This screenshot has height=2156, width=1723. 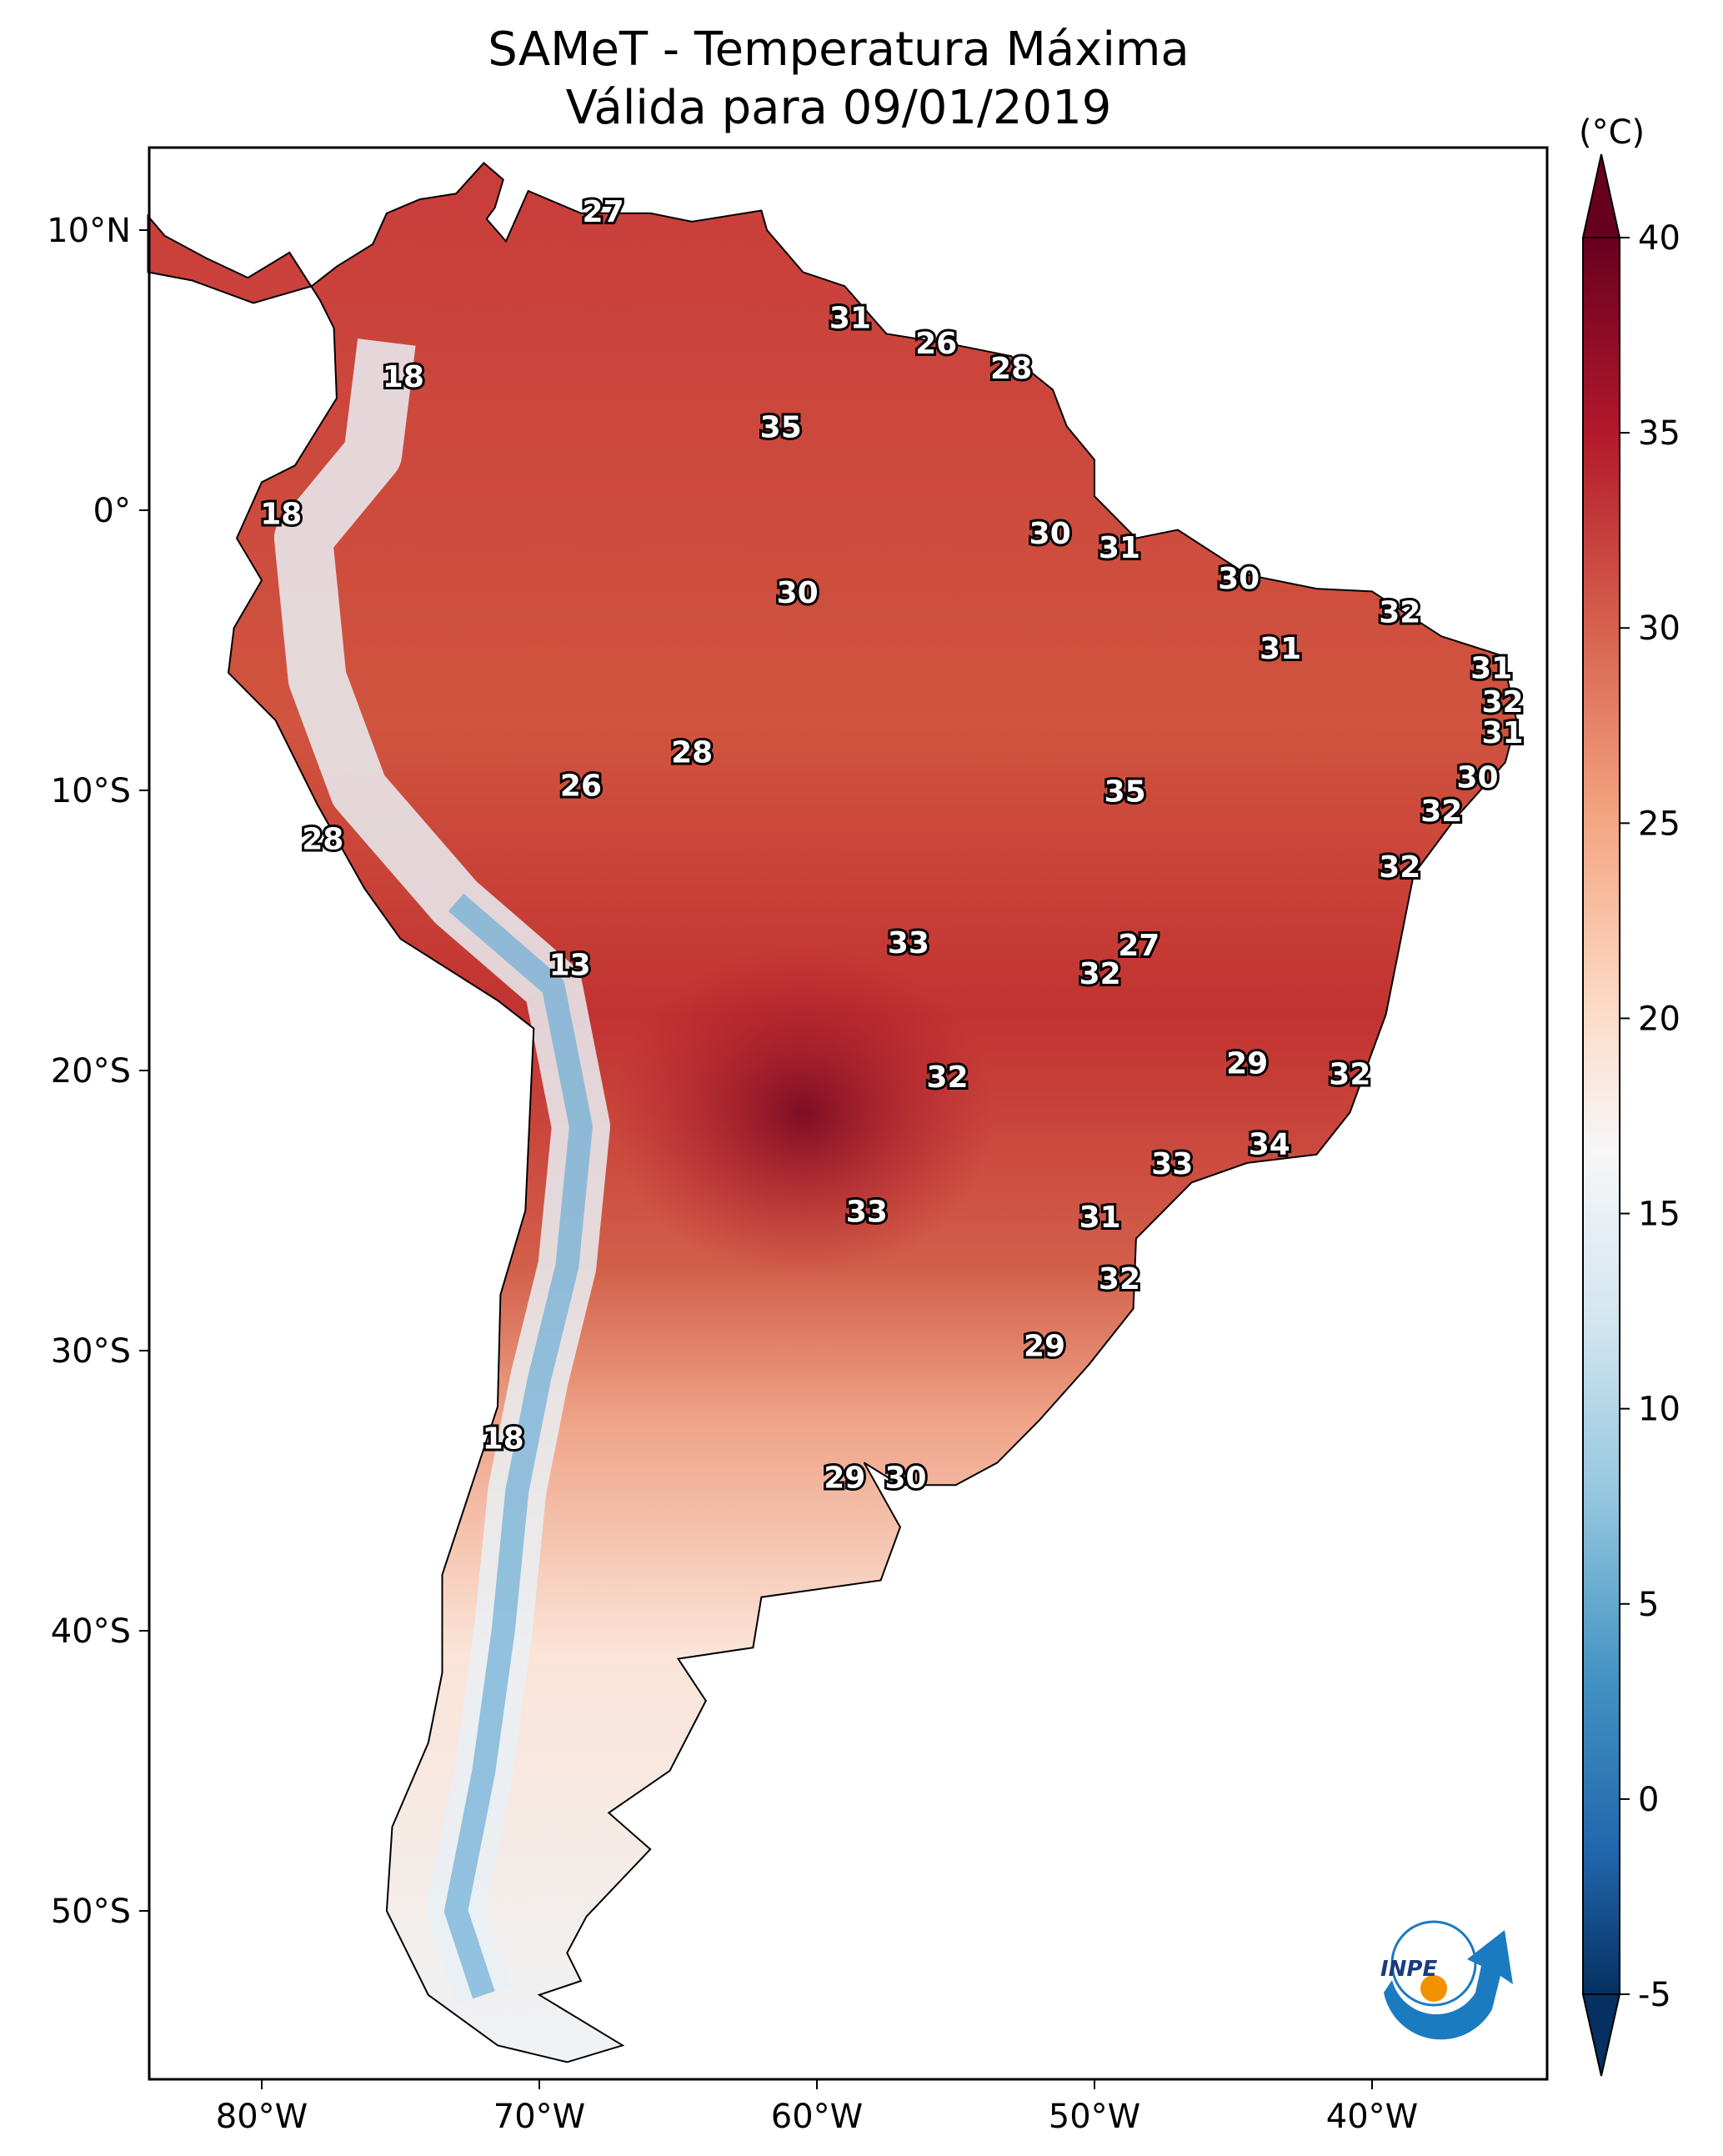 What do you see at coordinates (91, 1912) in the screenshot?
I see `y-tick-label: 50°S` at bounding box center [91, 1912].